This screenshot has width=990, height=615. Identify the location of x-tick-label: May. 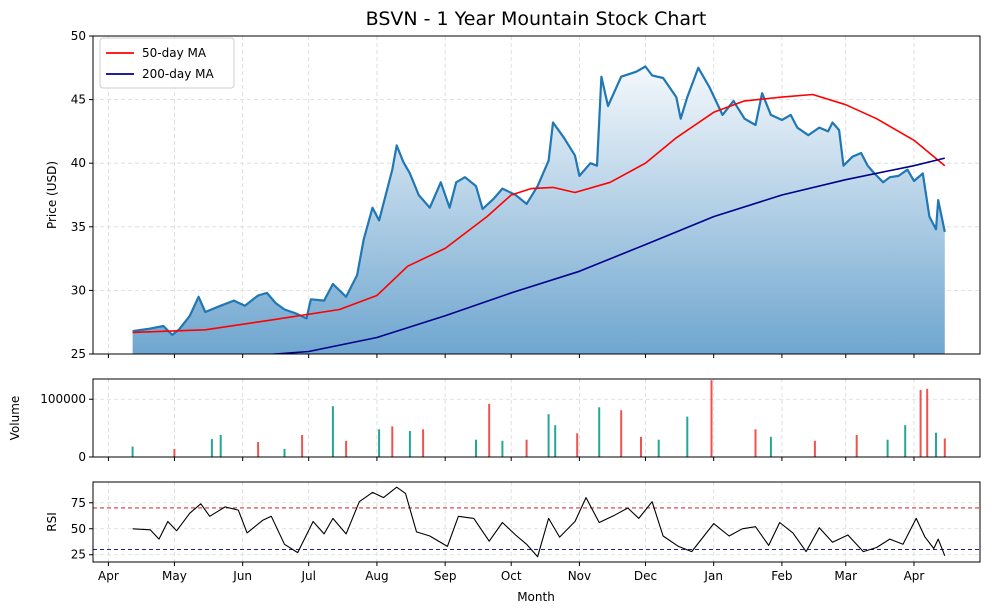
(174, 576).